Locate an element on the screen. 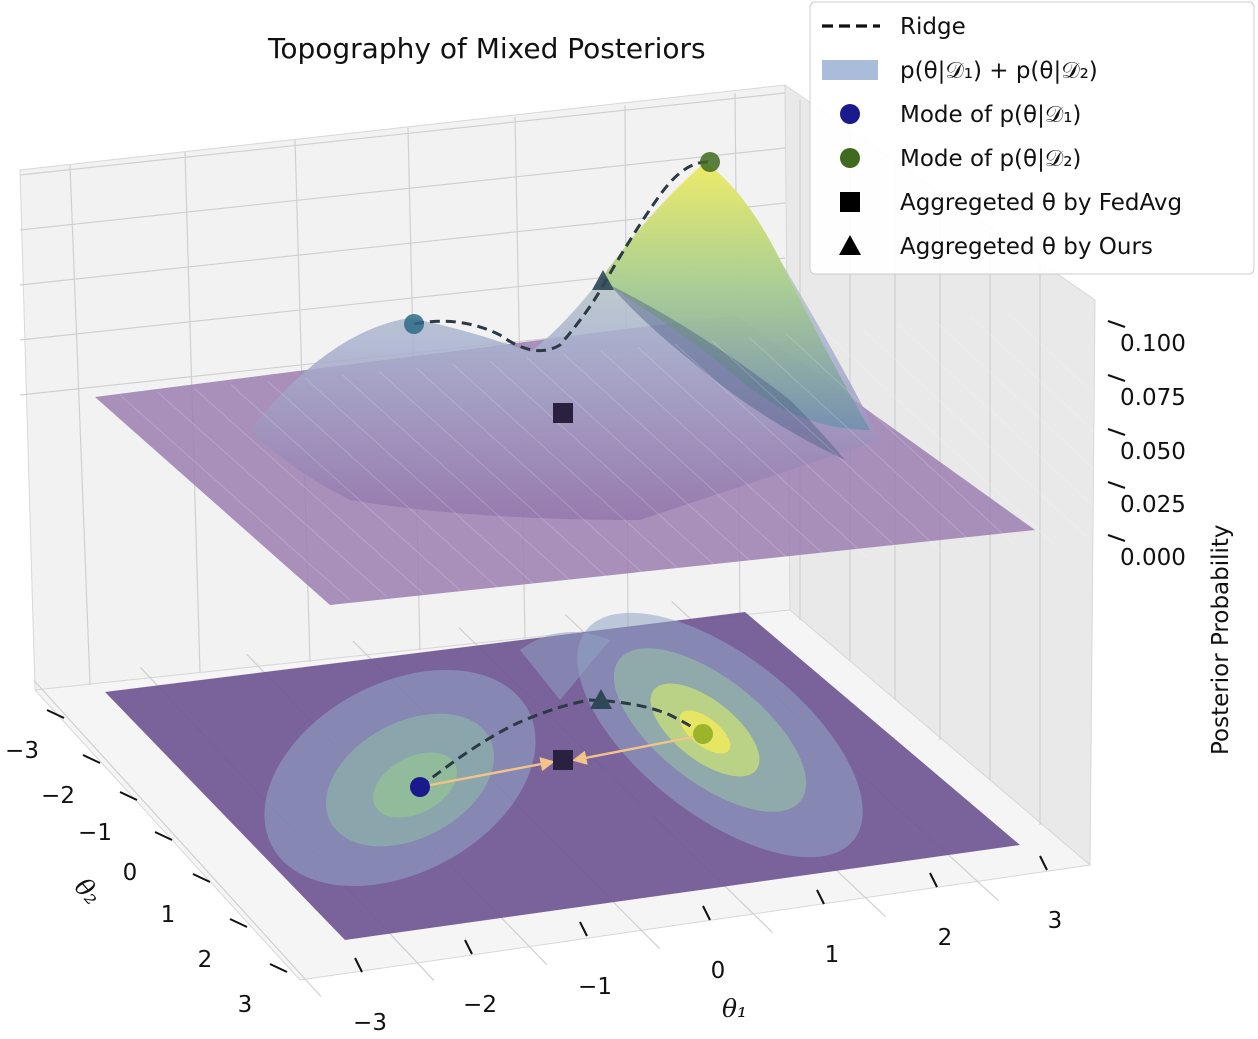 The image size is (1258, 1039). x-tick-label: −3 is located at coordinates (370, 1023).